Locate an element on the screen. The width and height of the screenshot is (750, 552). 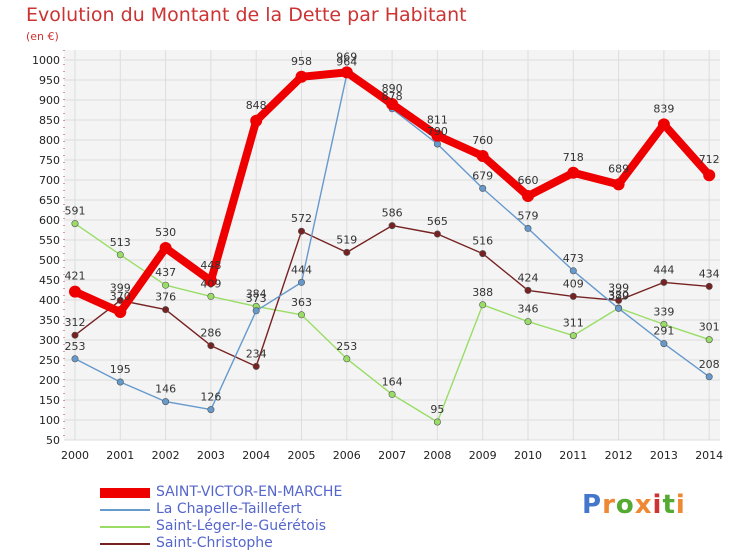
data-label-saint-victor-en-marche: 712 is located at coordinates (709, 159).